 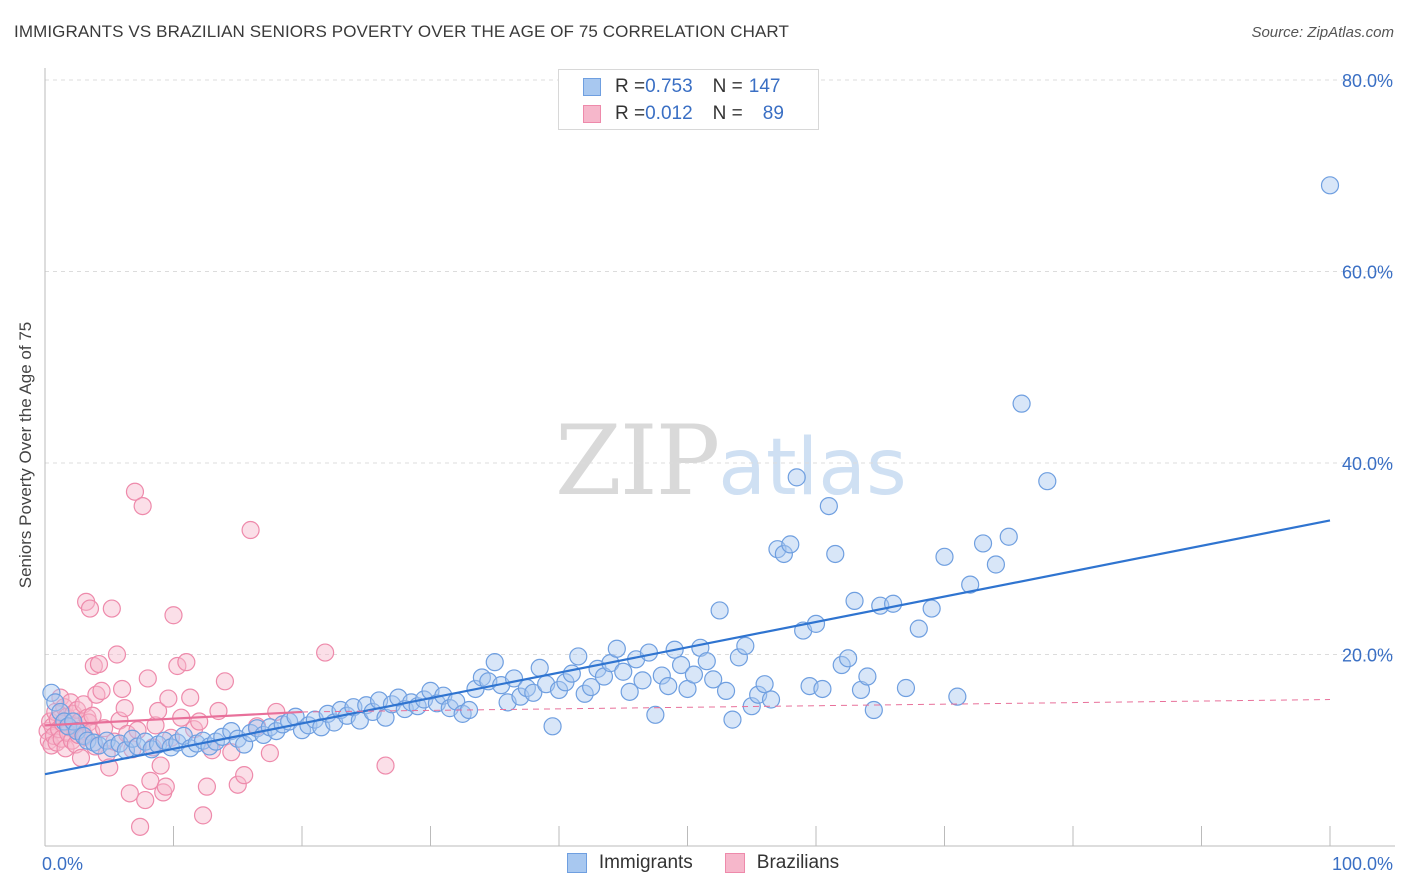 What do you see at coordinates (173, 718) in the screenshot?
I see `brazilians-trend-line` at bounding box center [173, 718].